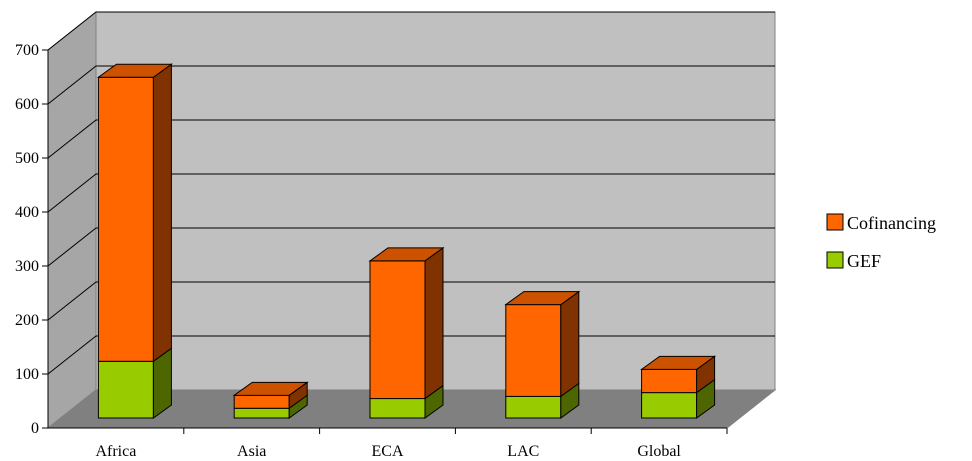  I want to click on y-tick-label: 300, so click(27, 266).